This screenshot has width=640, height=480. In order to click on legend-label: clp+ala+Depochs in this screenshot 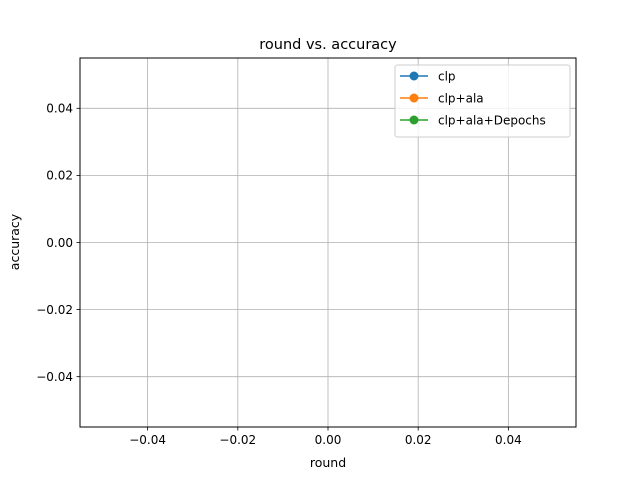, I will do `click(492, 121)`.